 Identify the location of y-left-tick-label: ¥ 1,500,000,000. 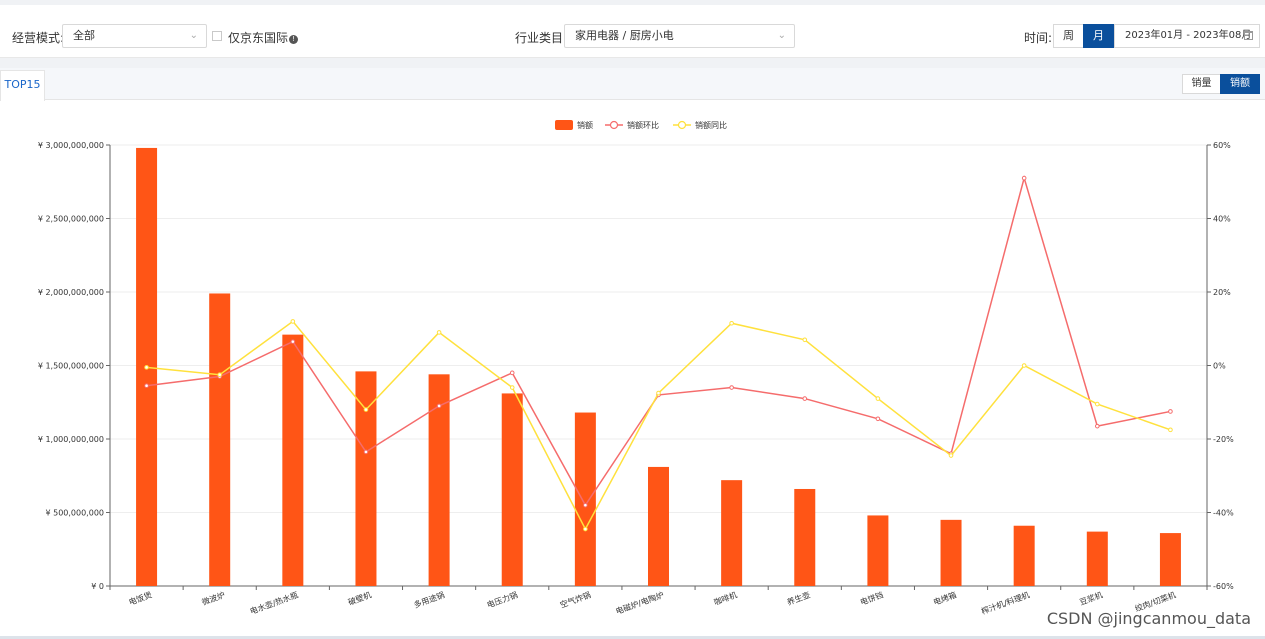
(71, 366).